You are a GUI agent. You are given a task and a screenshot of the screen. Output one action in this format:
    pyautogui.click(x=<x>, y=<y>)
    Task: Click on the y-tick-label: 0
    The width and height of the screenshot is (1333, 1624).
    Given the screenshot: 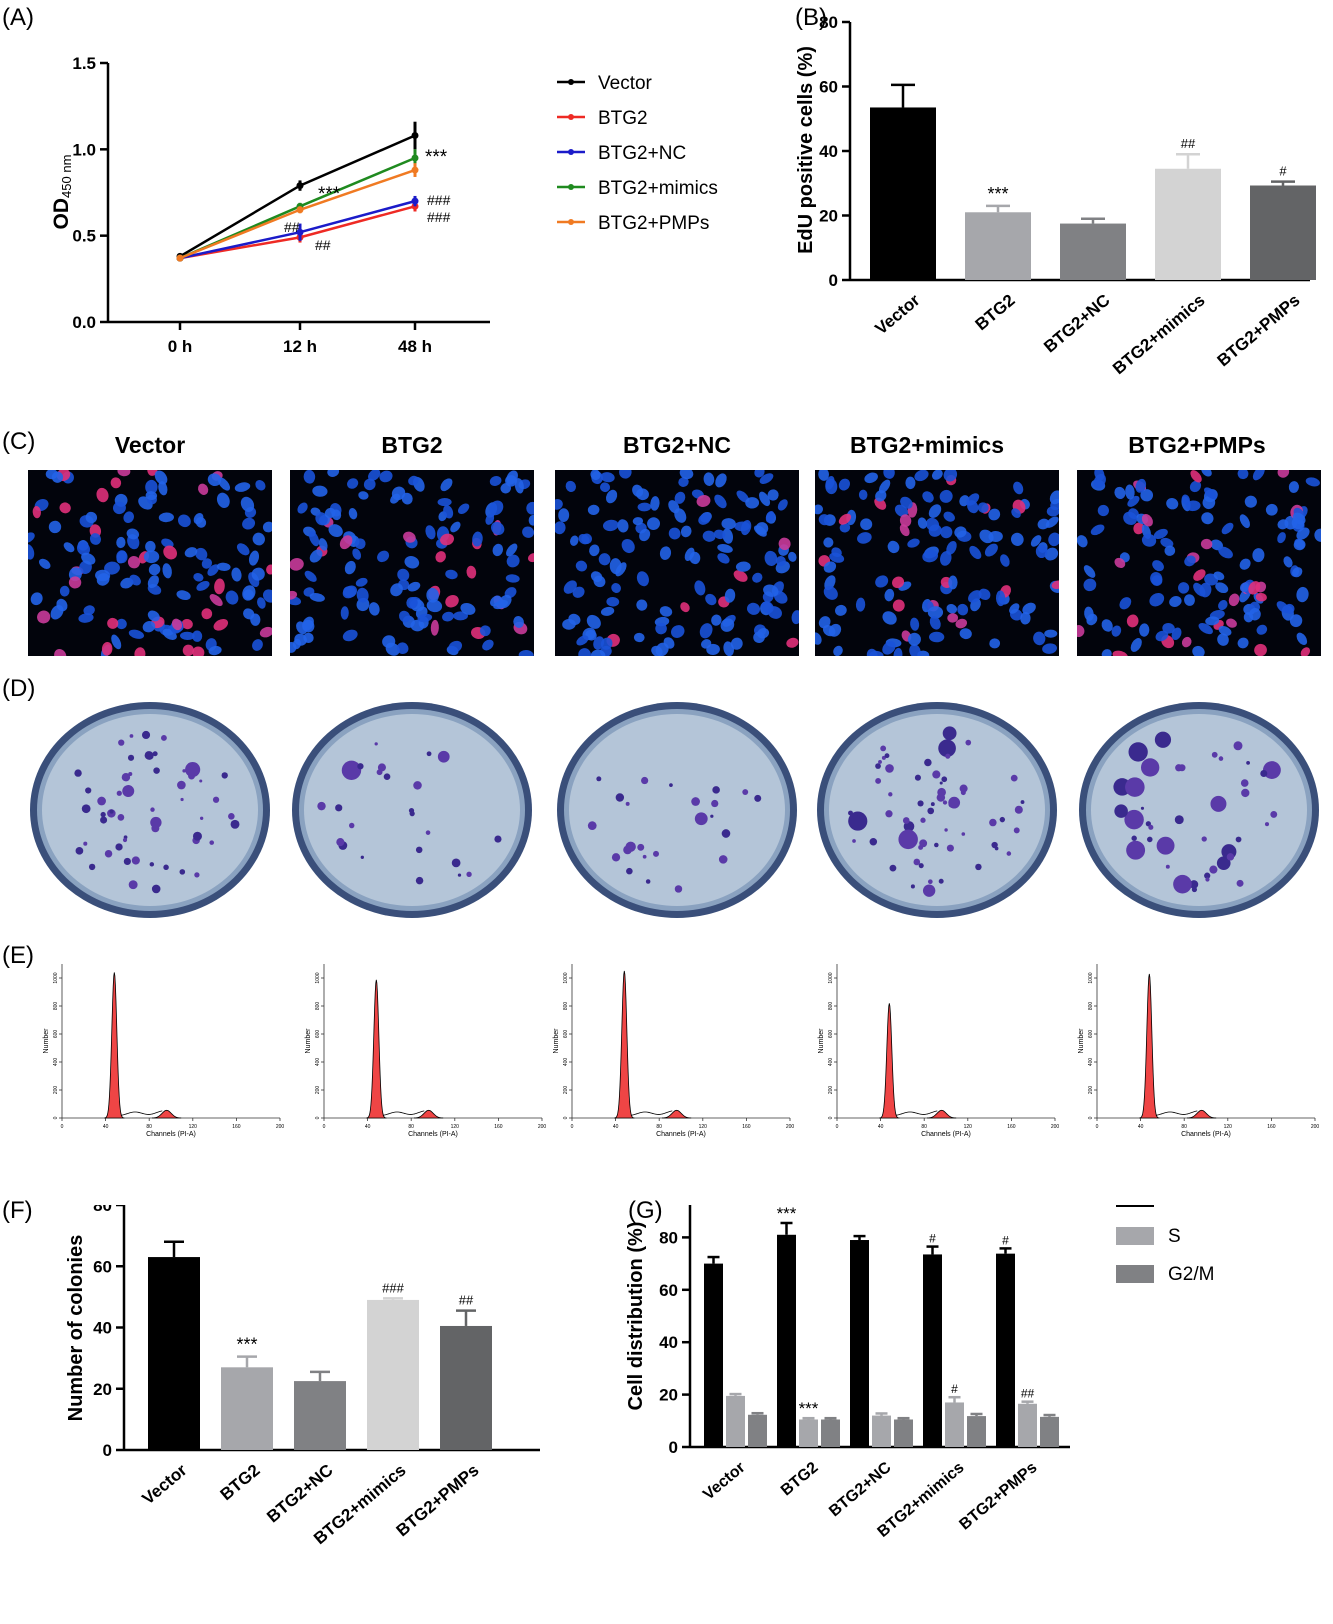 What is the action you would take?
    pyautogui.click(x=566, y=1117)
    